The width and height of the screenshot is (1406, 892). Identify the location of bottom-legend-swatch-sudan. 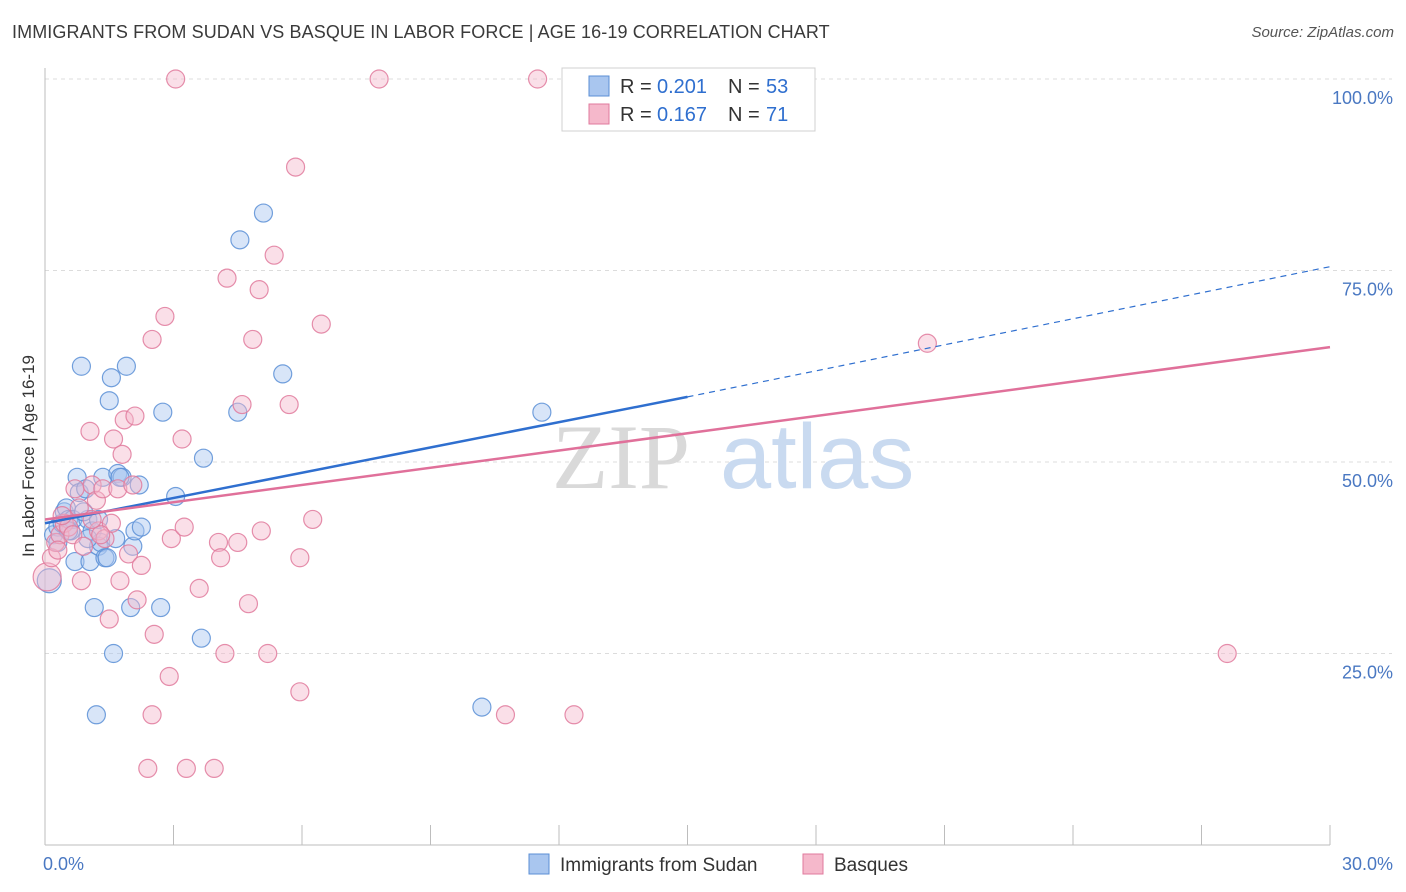
(539, 864).